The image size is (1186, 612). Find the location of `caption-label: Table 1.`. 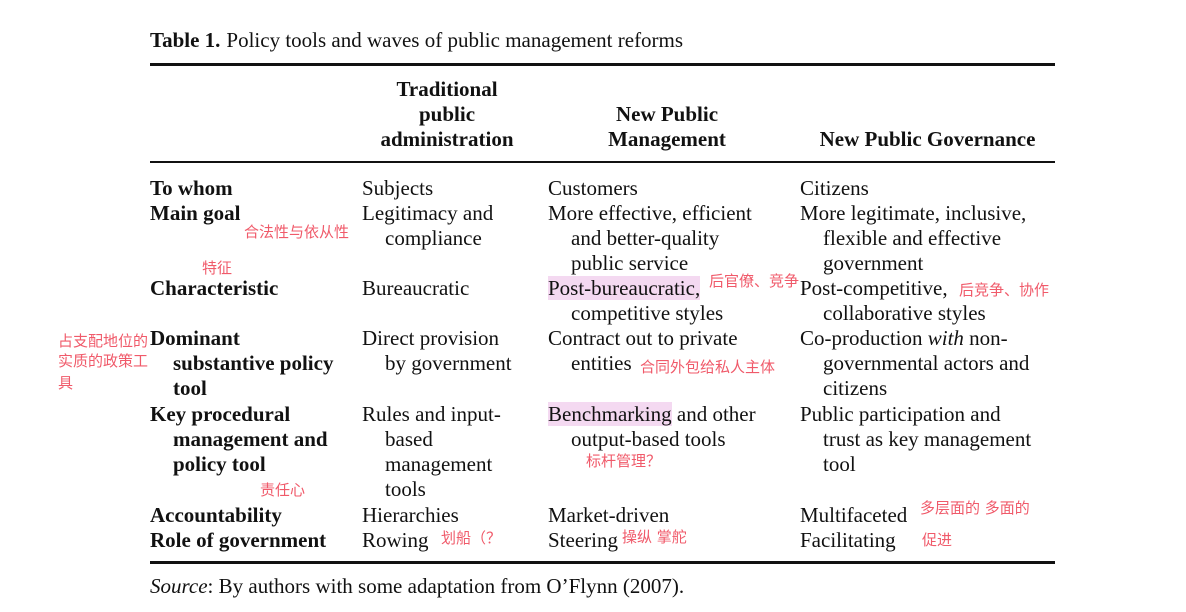

caption-label: Table 1. is located at coordinates (185, 40).